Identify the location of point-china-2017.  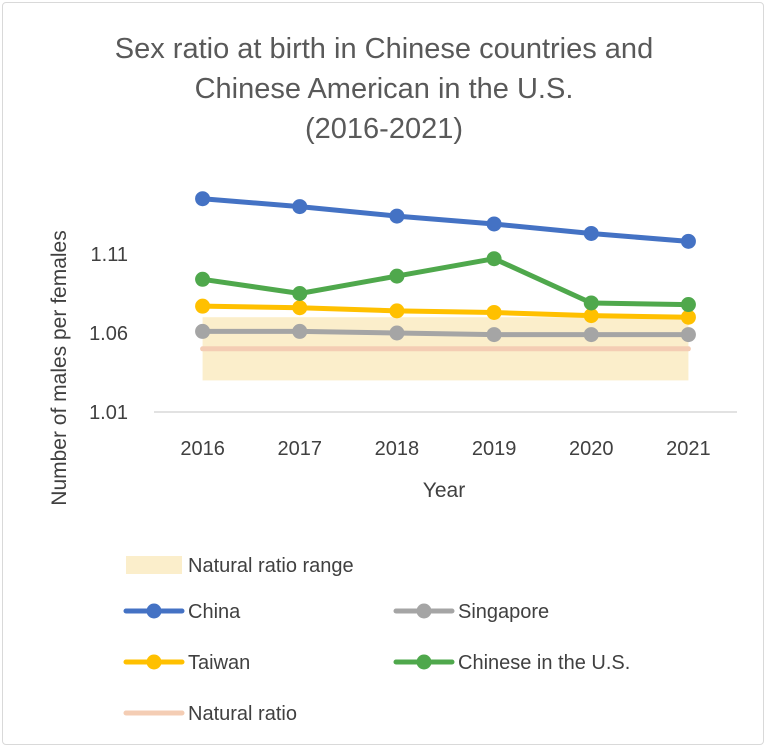
(300, 207).